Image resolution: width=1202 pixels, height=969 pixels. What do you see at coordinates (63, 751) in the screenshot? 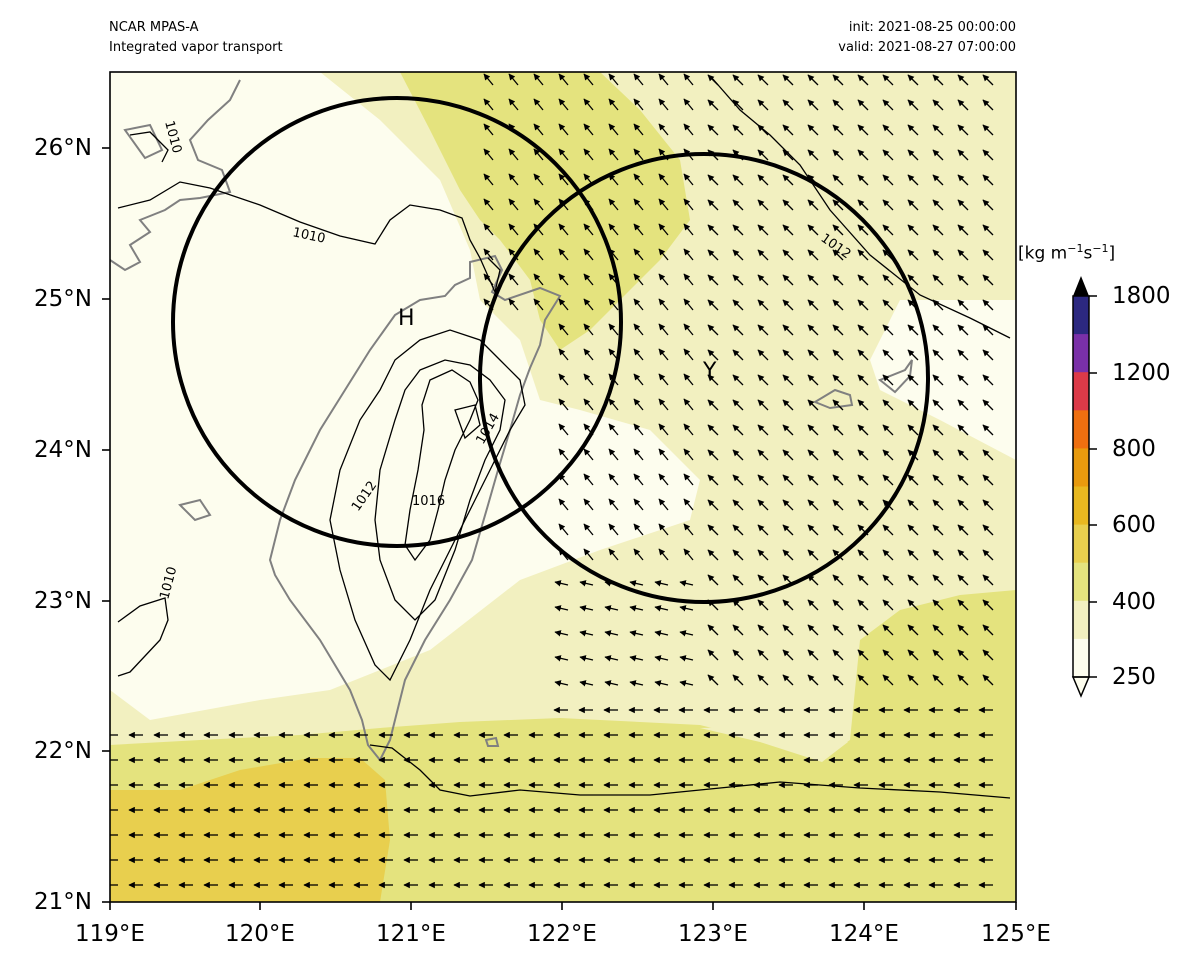
I see `lat-tick-label: 22°N` at bounding box center [63, 751].